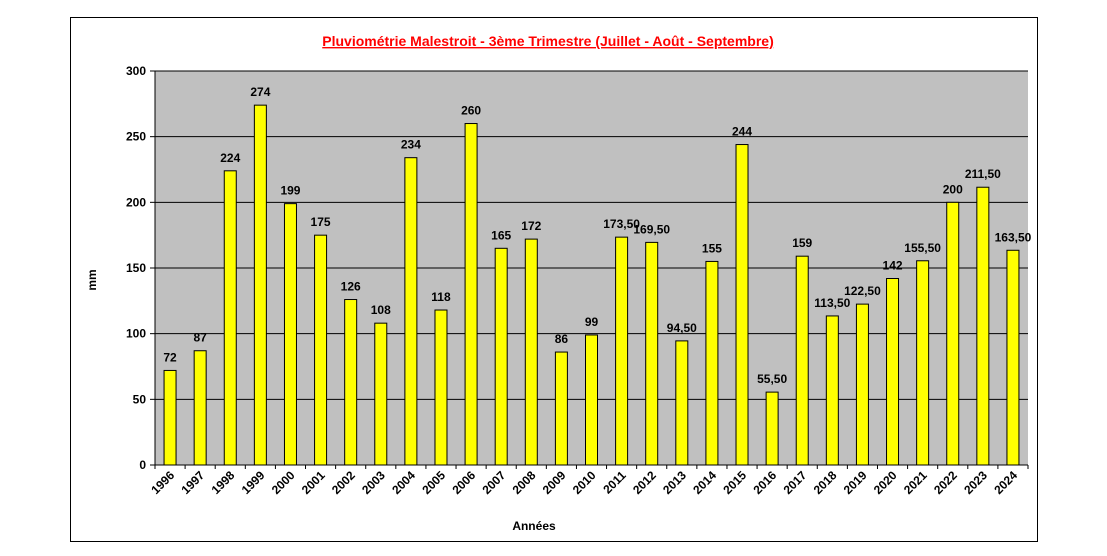 The image size is (1107, 556). Describe the element at coordinates (162, 482) in the screenshot. I see `x-tick-label-1996: 1996` at that location.